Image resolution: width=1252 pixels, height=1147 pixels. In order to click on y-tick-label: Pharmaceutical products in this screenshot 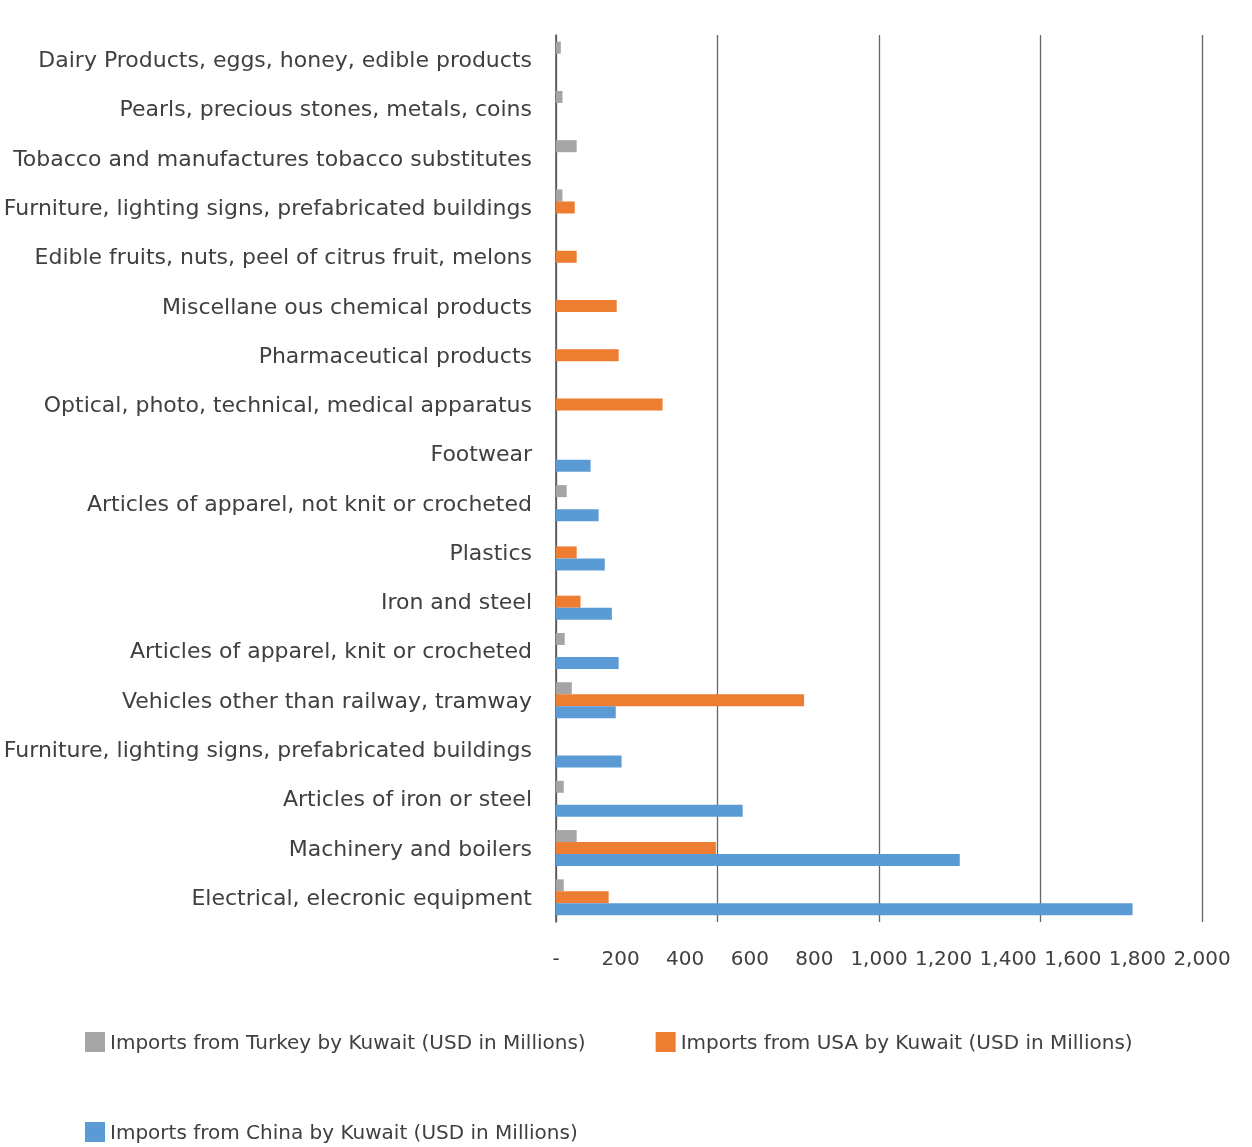, I will do `click(395, 355)`.